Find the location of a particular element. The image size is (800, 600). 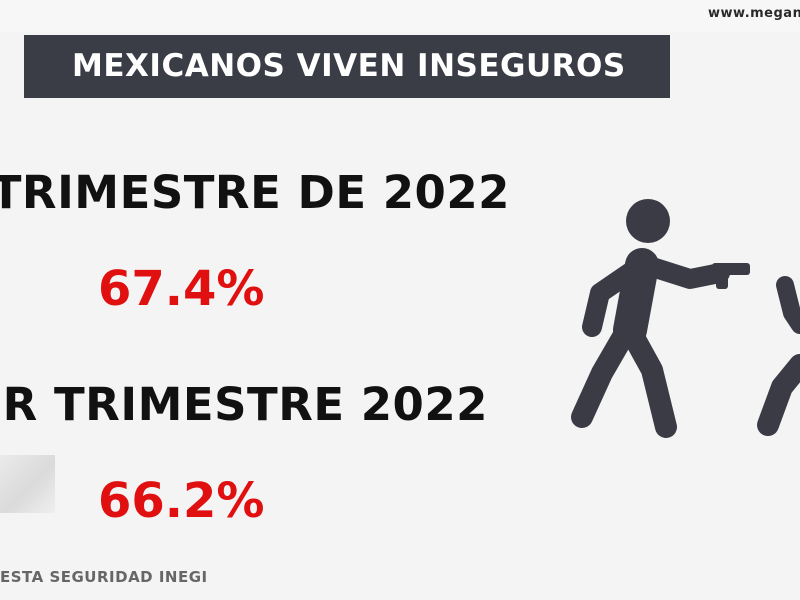

period-1-value: 67.4% is located at coordinates (181, 289).